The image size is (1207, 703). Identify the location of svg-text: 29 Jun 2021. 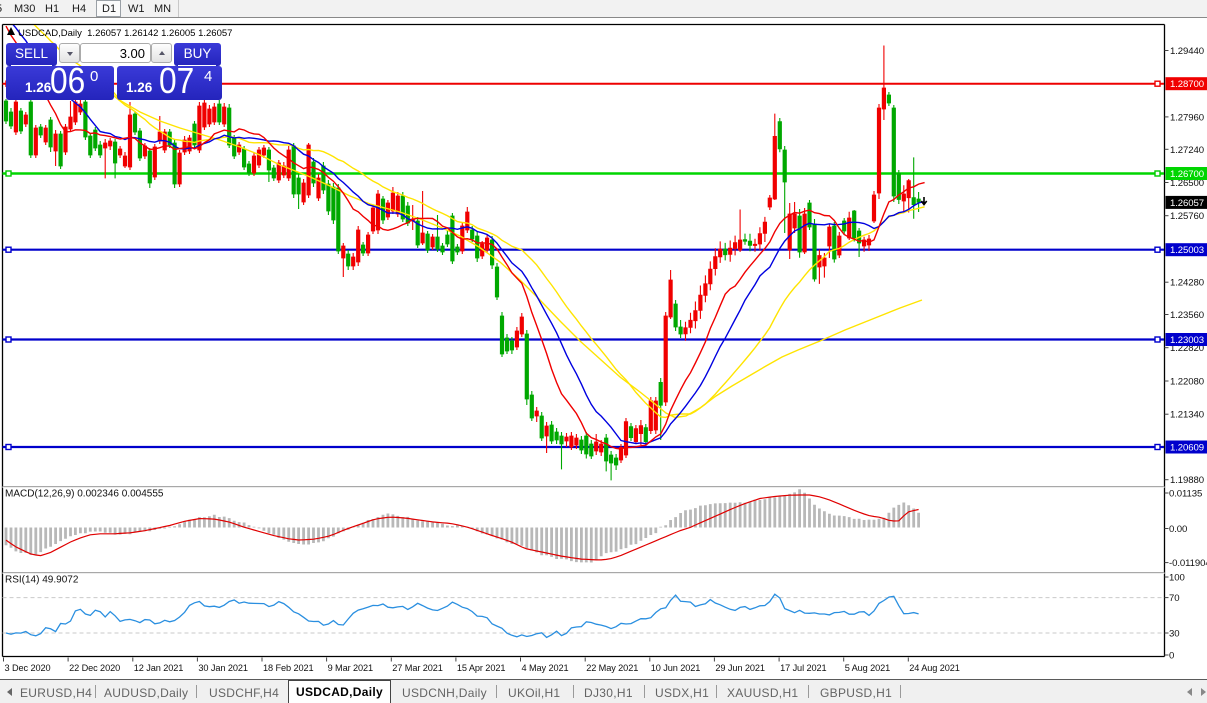
(739, 668).